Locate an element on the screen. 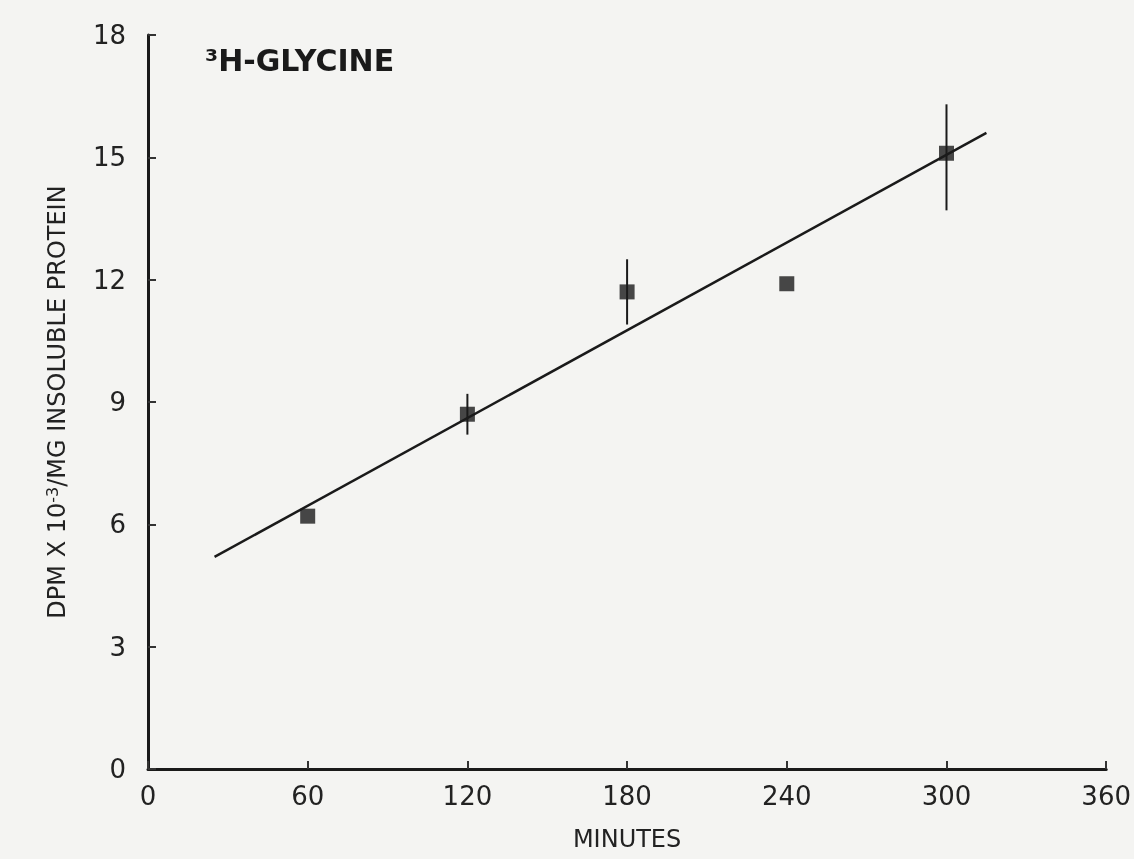 The height and width of the screenshot is (859, 1134). x-tick-label: 180 is located at coordinates (627, 796).